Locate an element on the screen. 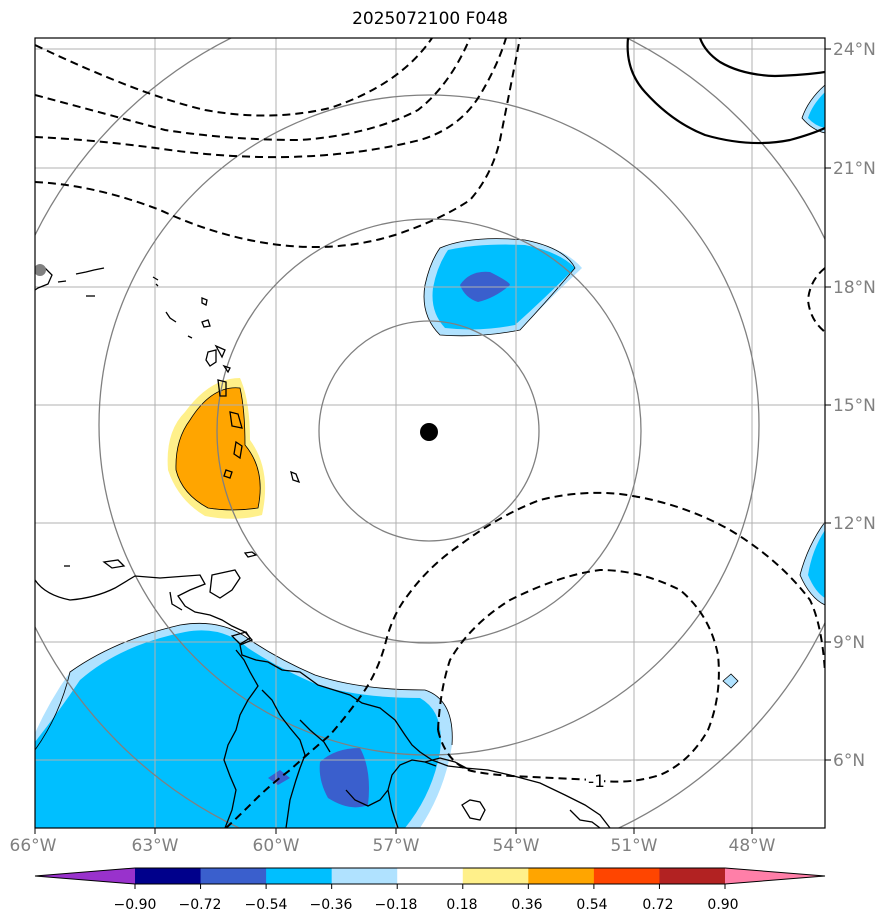 The width and height of the screenshot is (895, 924). lon-label: 66°W is located at coordinates (33, 846).